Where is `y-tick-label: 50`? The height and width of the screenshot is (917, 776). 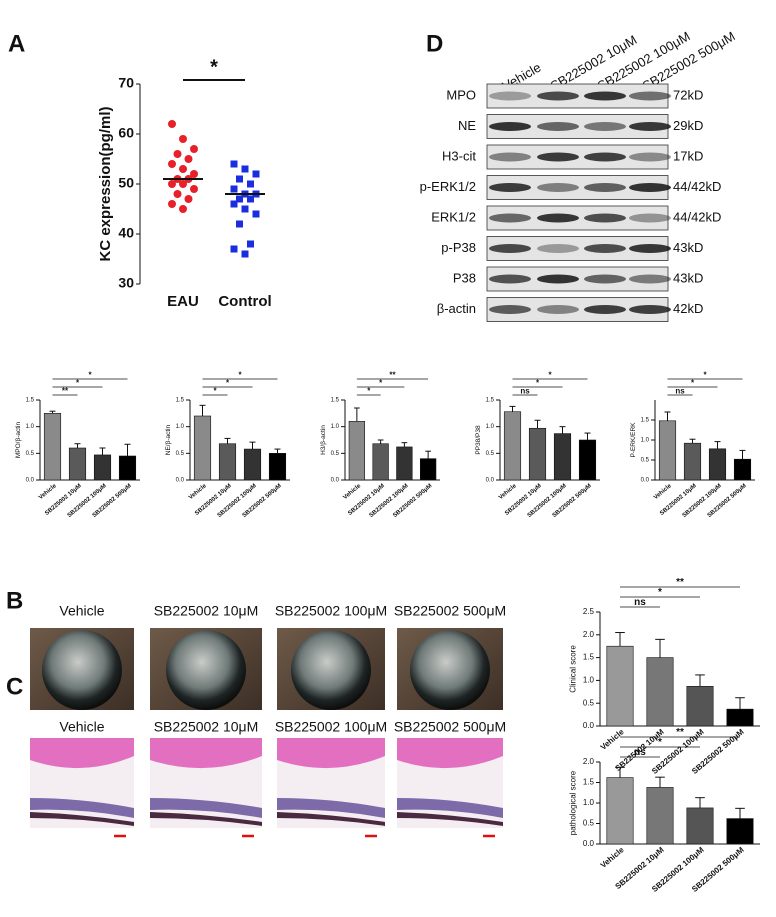
y-tick-label: 50 is located at coordinates (126, 183).